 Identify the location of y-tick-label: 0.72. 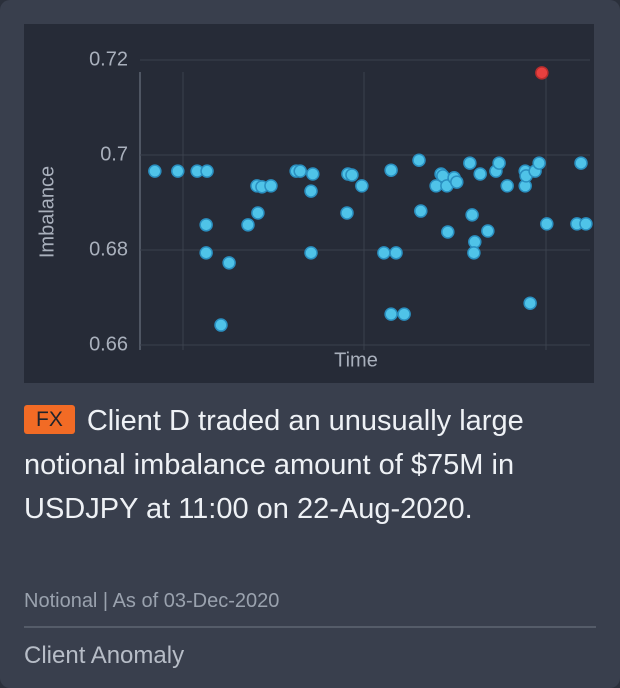
(108, 59).